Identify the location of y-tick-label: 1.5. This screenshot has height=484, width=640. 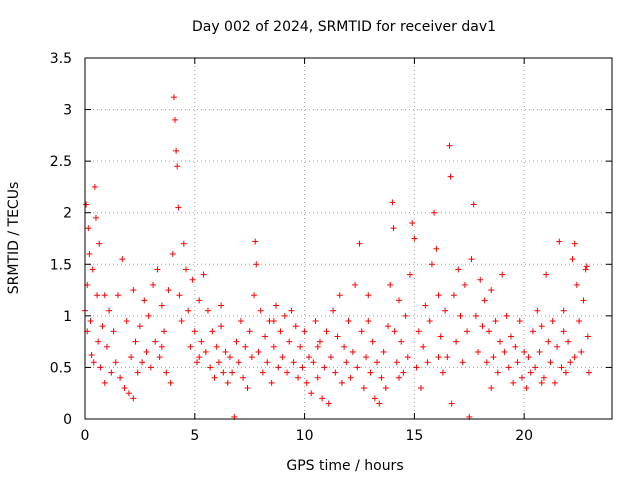
(61, 265).